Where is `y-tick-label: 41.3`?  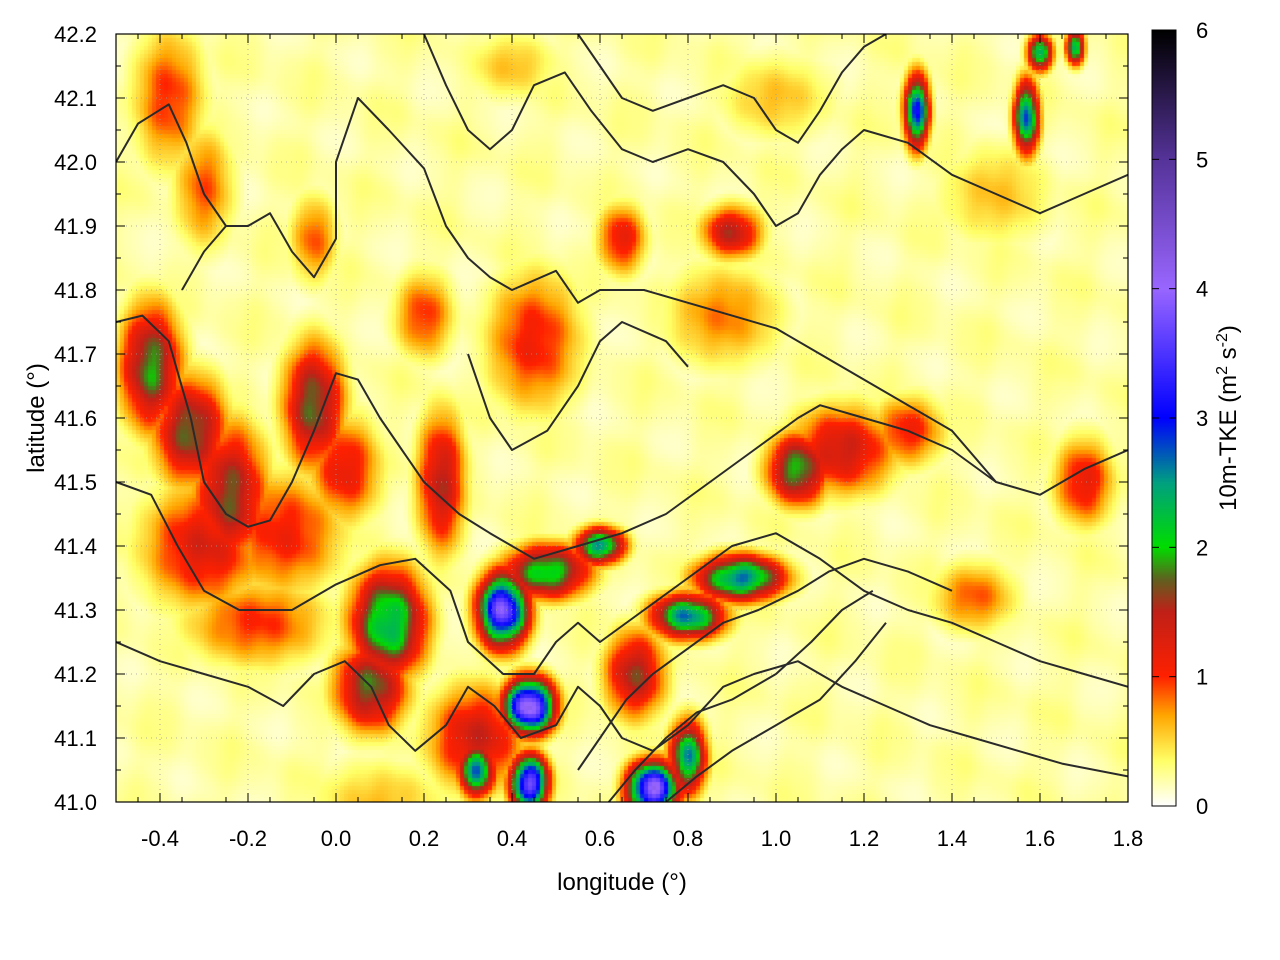 y-tick-label: 41.3 is located at coordinates (75, 610).